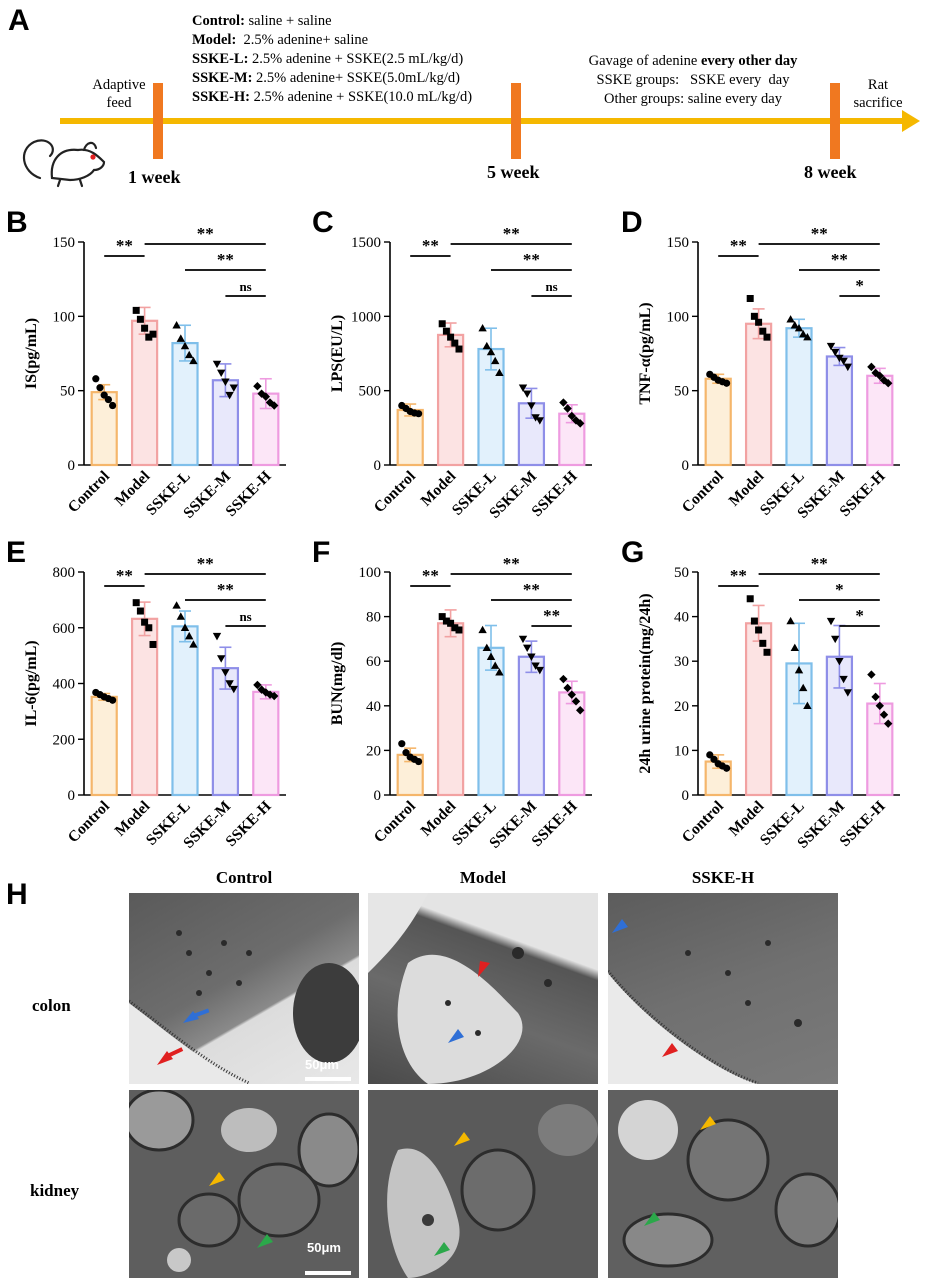  Describe the element at coordinates (492, 1191) in the screenshot. I see `micrograph-kidney-model-art` at that location.